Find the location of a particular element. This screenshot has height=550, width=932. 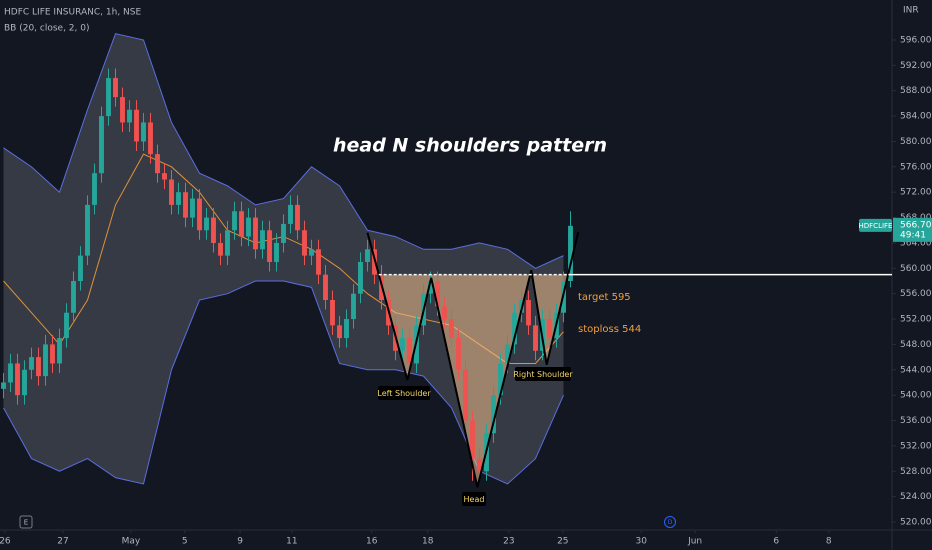

y-tick-label: 580.00 is located at coordinates (916, 142).